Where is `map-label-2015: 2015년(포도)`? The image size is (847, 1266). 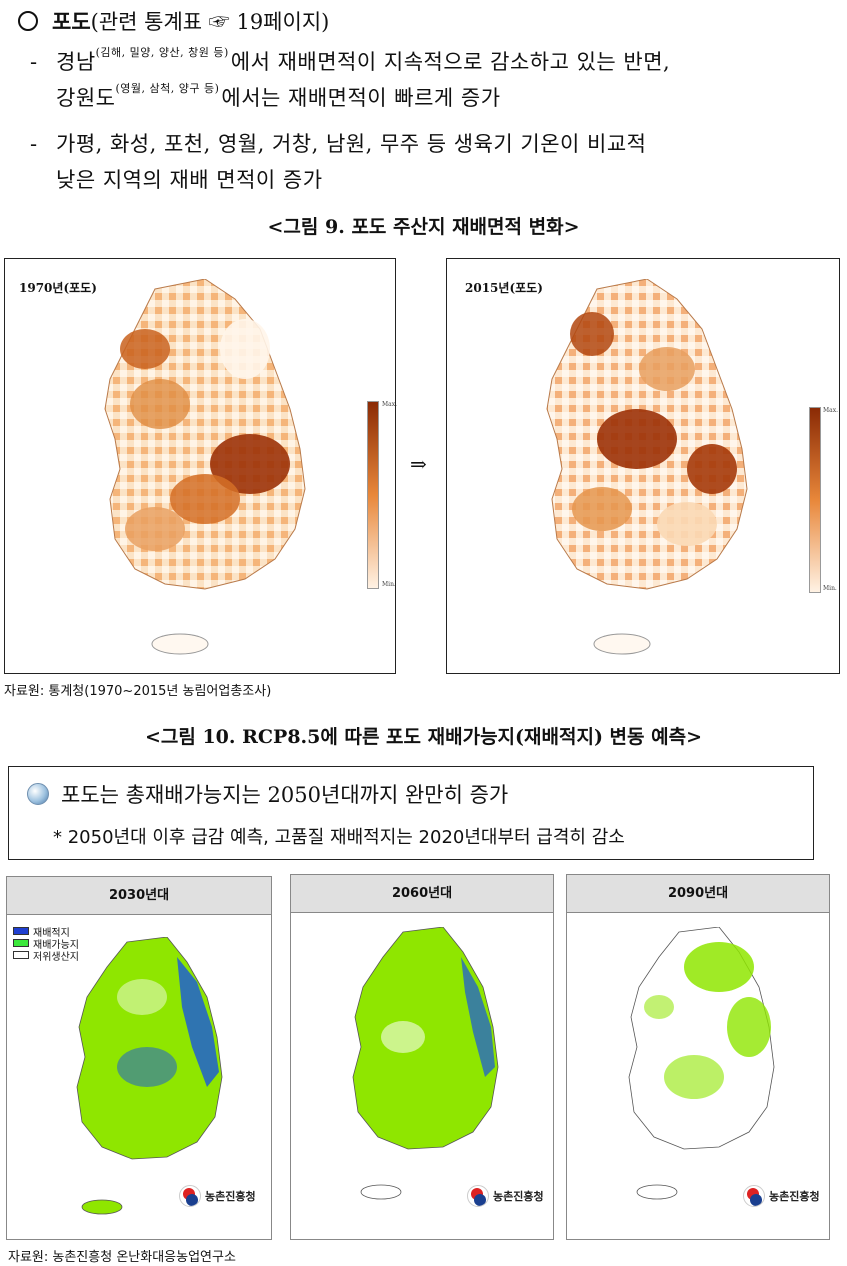 map-label-2015: 2015년(포도) is located at coordinates (504, 288).